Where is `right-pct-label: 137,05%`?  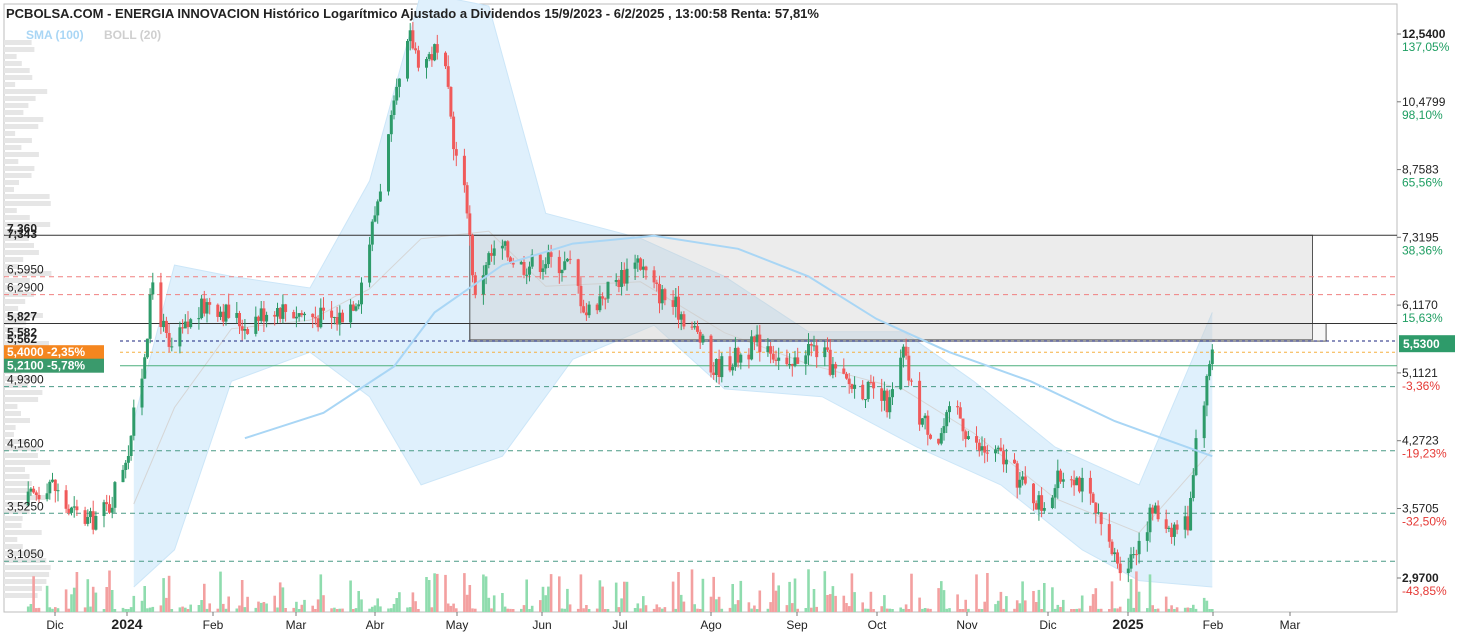
right-pct-label: 137,05% is located at coordinates (1426, 47).